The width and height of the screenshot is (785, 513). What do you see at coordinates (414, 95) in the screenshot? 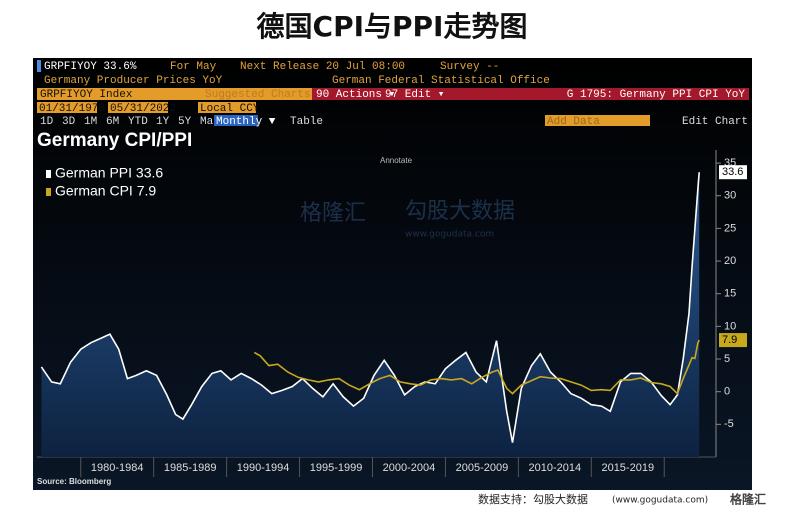
I see `edit-menu: 97 Edit ▾` at bounding box center [414, 95].